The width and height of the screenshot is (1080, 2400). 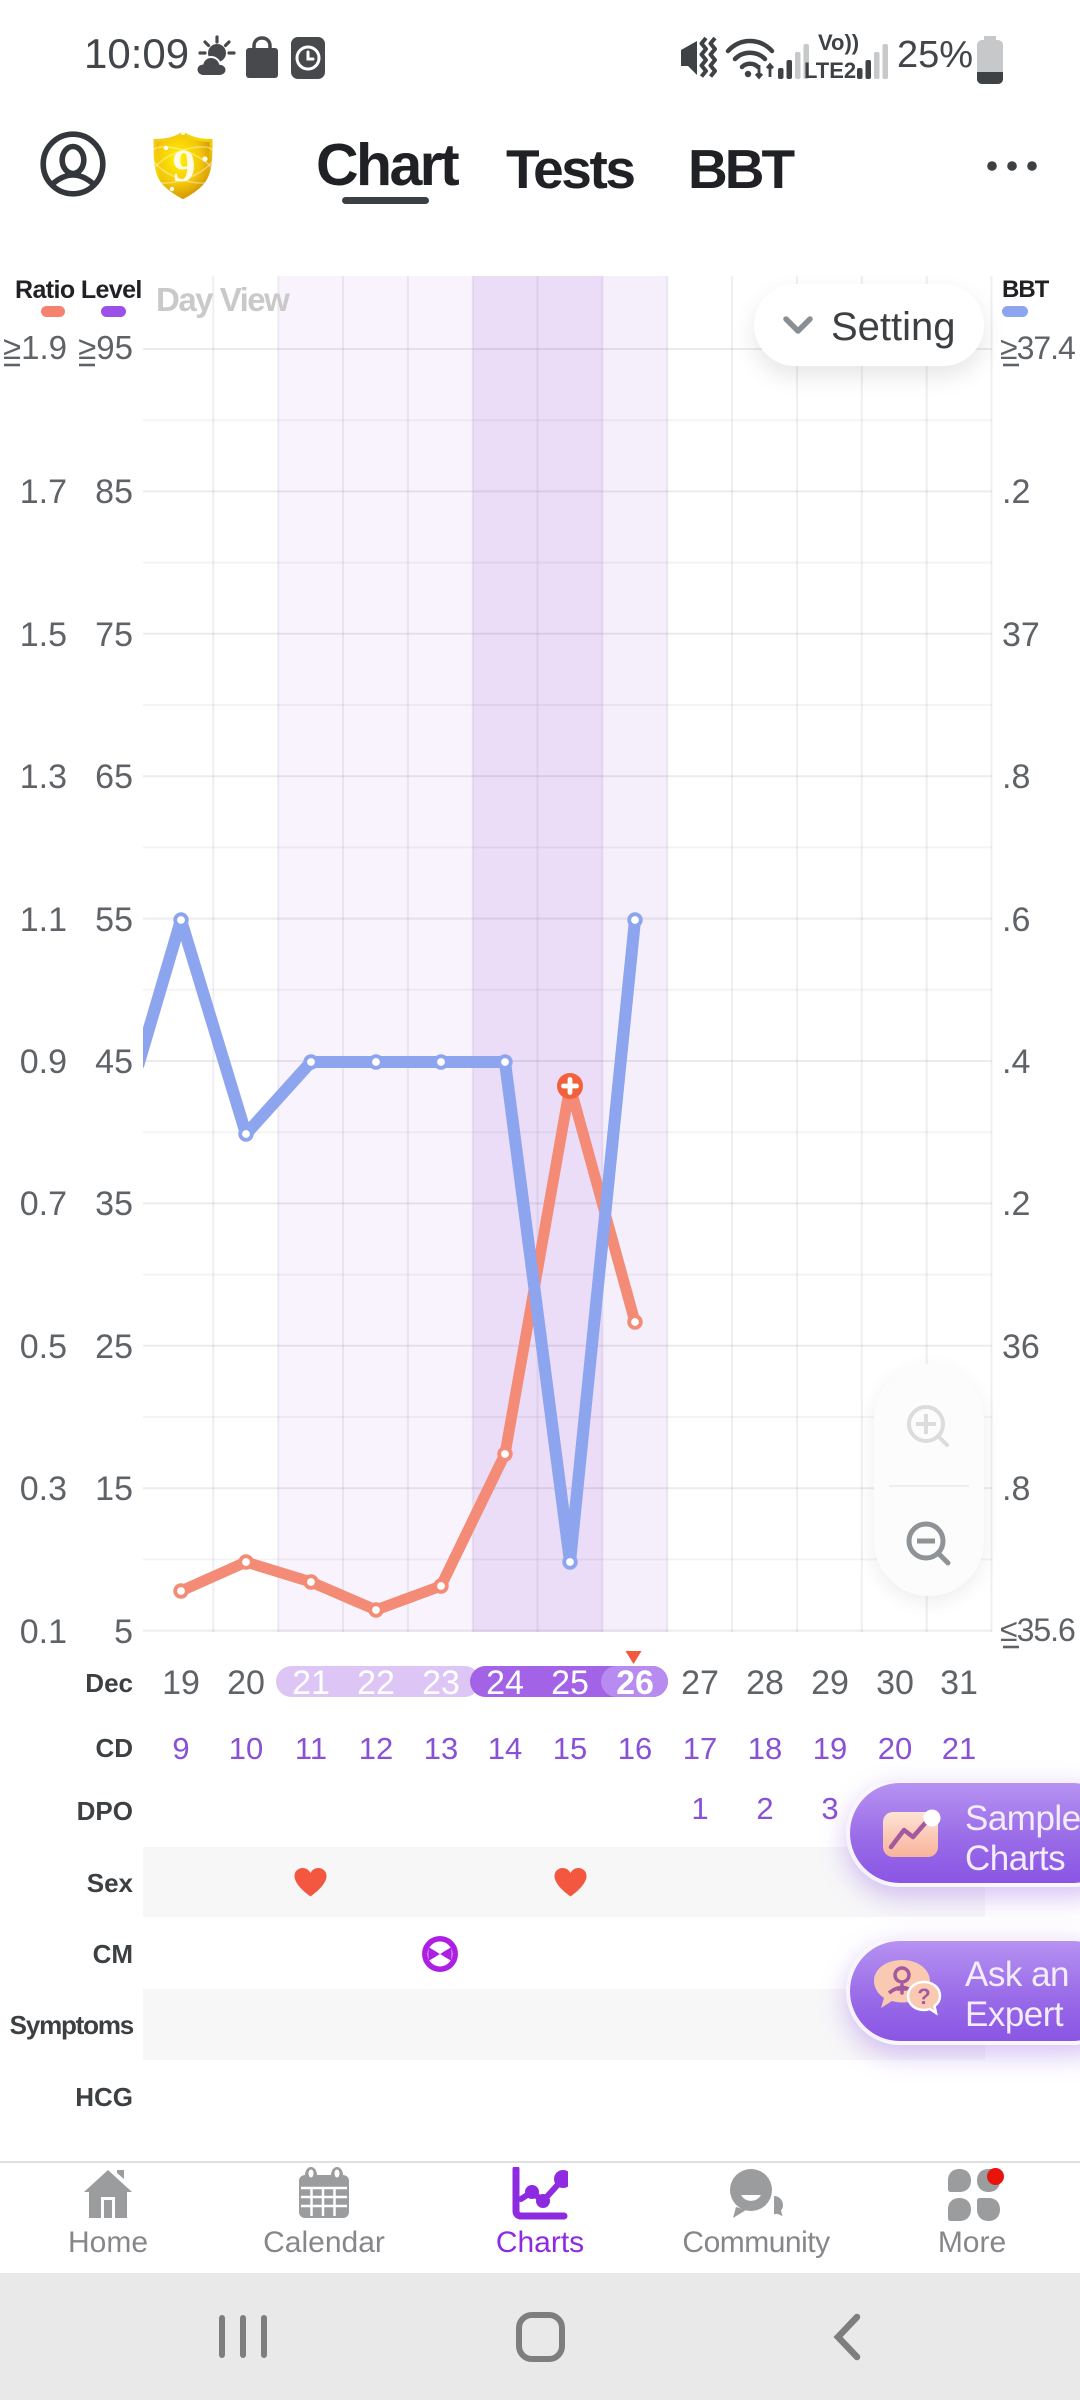 I want to click on svg-text: 0.9, so click(x=43, y=1062).